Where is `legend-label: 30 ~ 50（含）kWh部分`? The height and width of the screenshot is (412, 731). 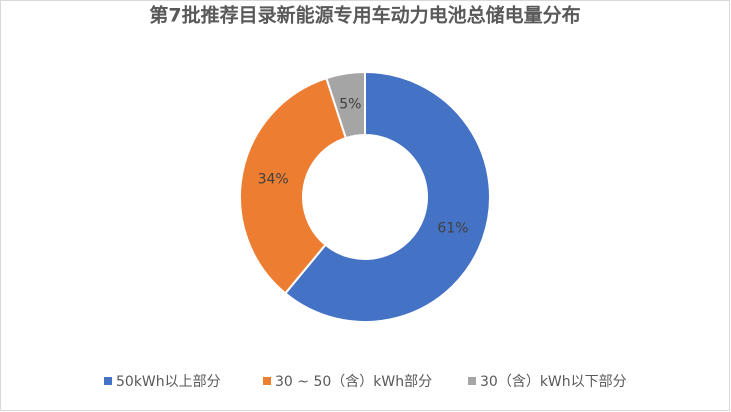 legend-label: 30 ~ 50（含）kWh部分 is located at coordinates (353, 382).